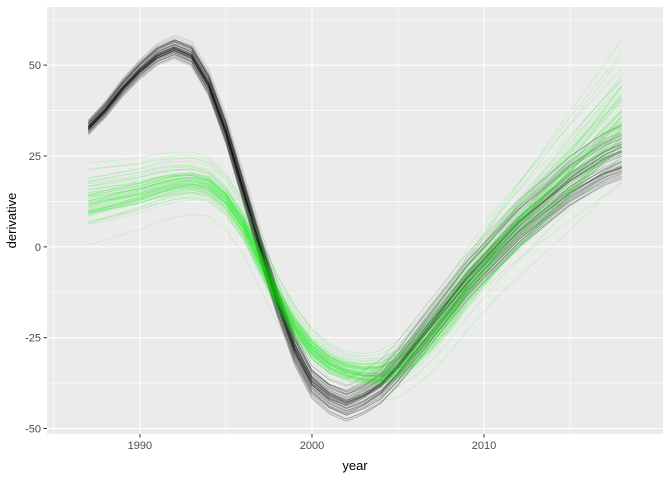  Describe the element at coordinates (312, 443) in the screenshot. I see `x-axis: 1990 2000 2010` at that location.